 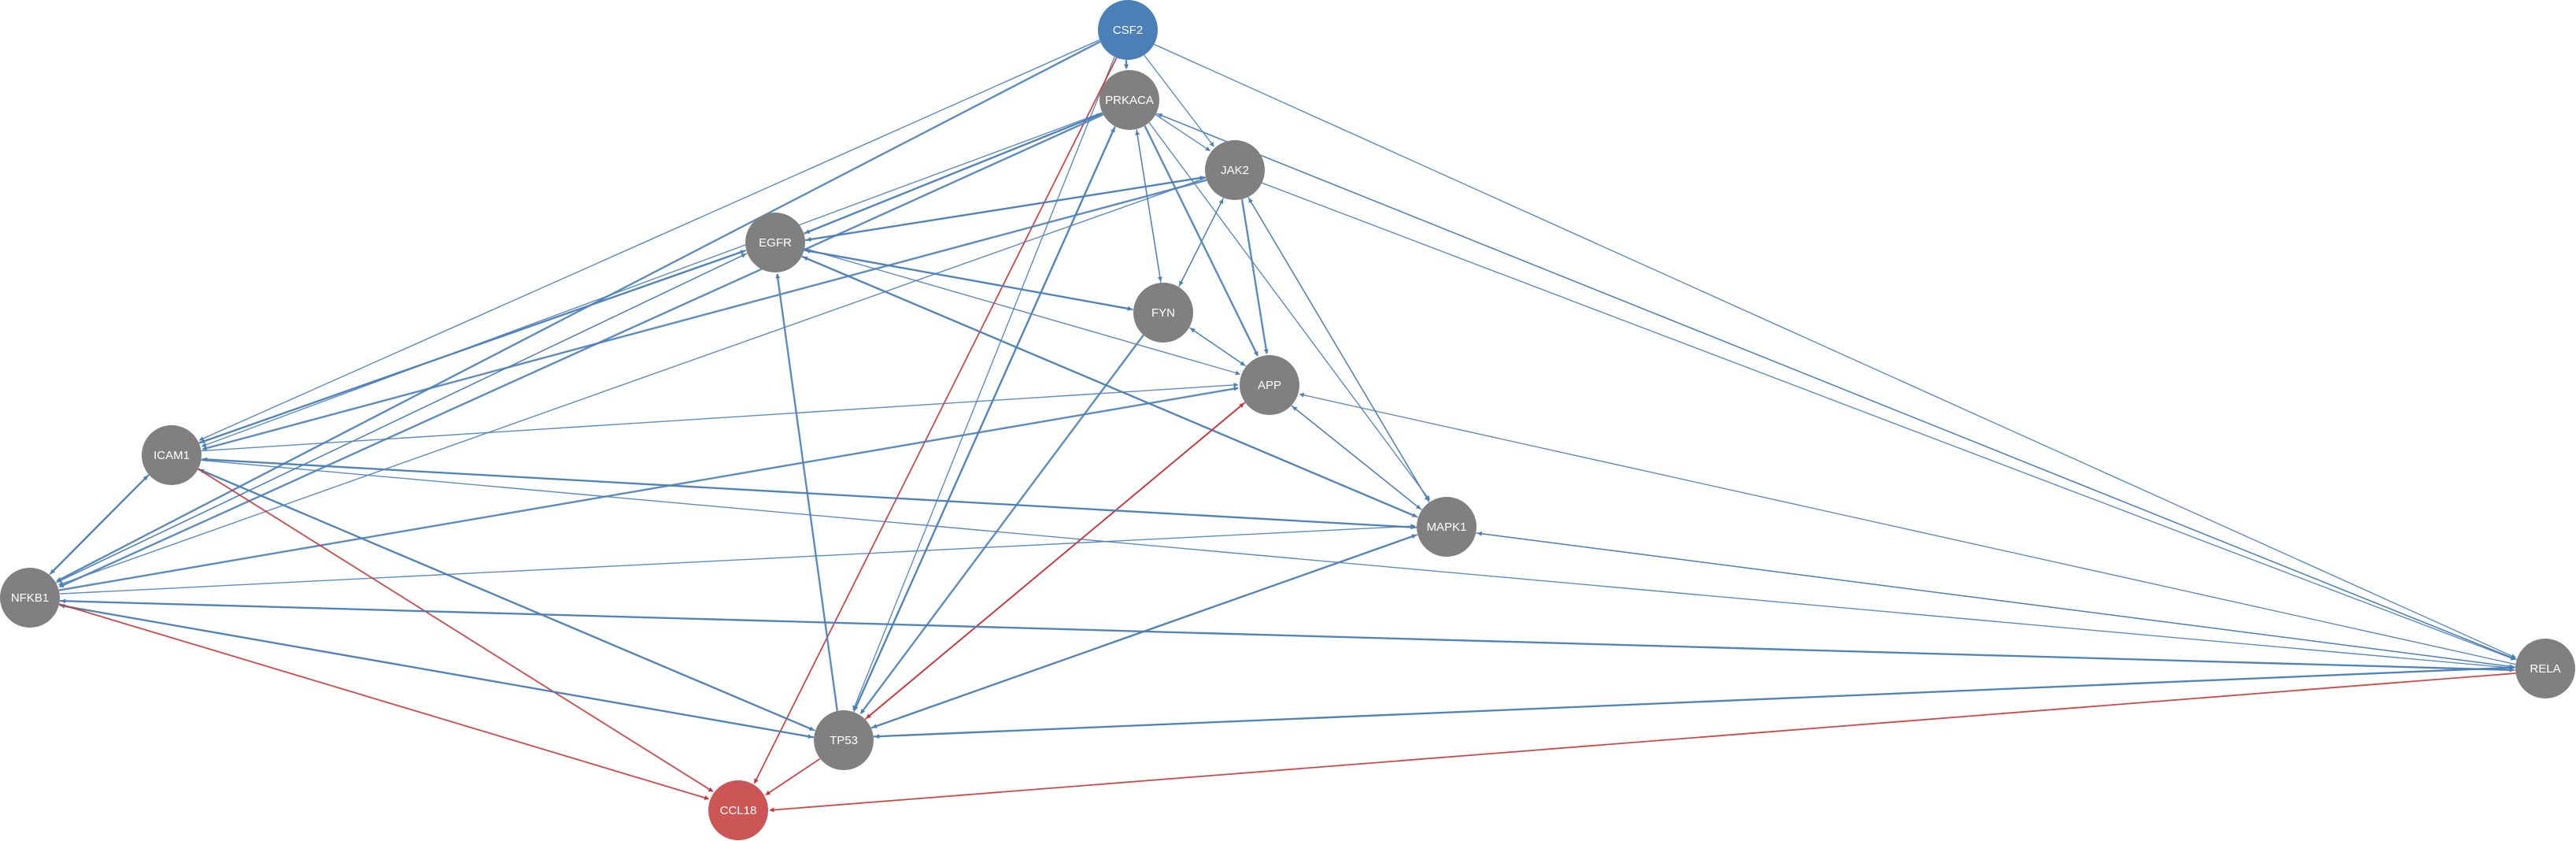 I want to click on edge-fyn-to-tp53, so click(x=1001, y=524).